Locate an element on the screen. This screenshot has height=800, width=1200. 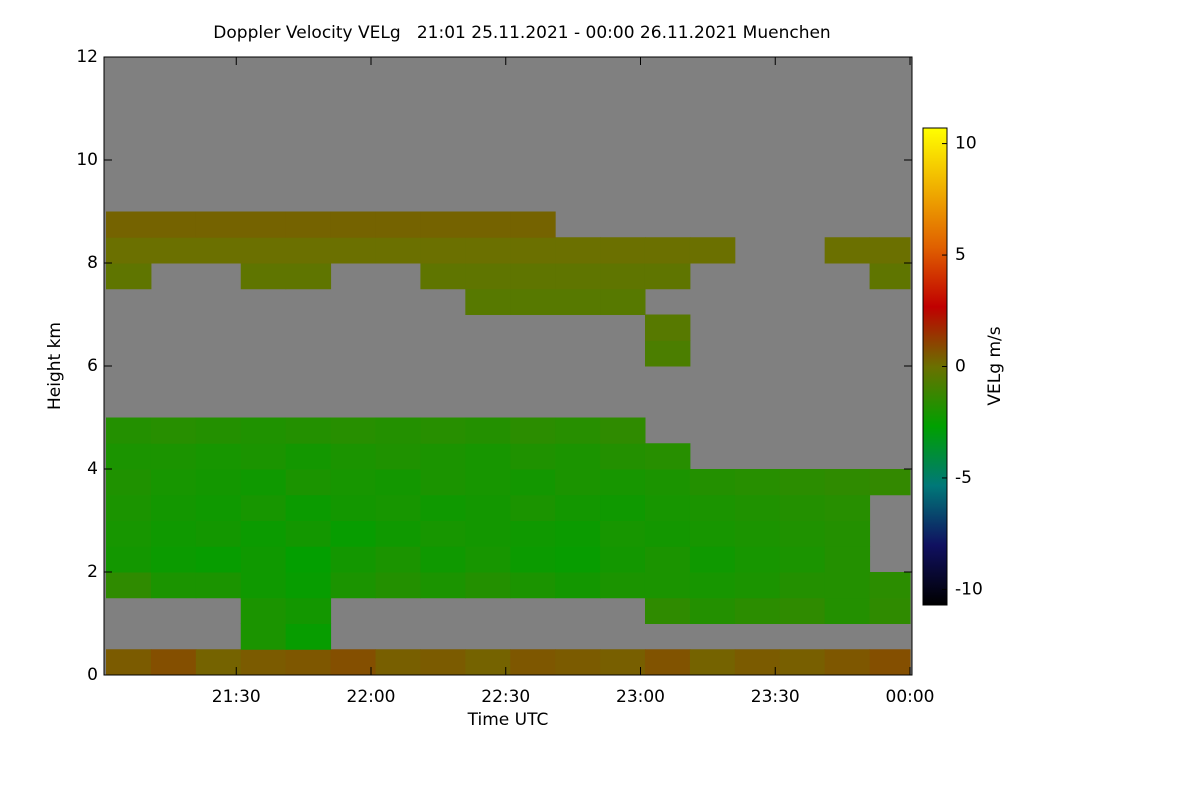
y-tick-label: 2 is located at coordinates (92, 572).